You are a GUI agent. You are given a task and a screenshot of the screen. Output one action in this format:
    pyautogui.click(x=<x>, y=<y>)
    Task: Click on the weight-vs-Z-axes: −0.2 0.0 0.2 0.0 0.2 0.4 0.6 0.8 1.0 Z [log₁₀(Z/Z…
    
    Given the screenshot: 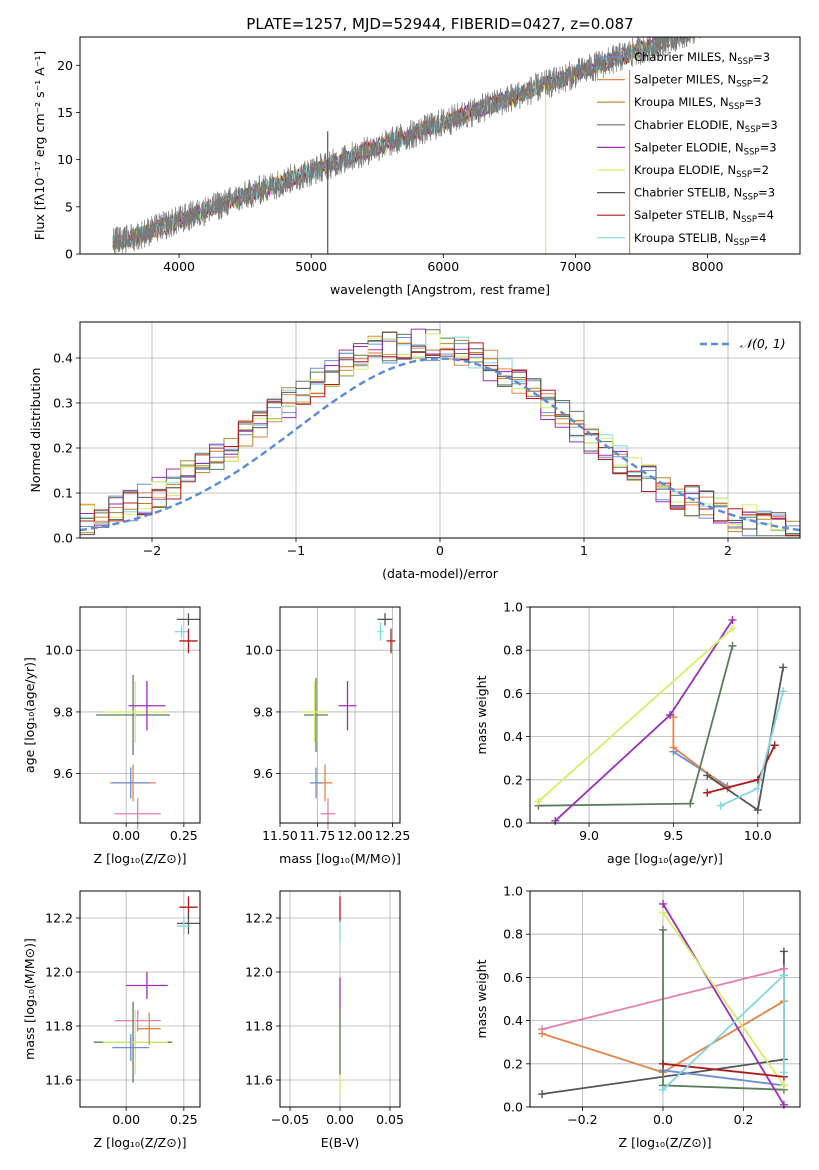 What is the action you would take?
    pyautogui.click(x=637, y=1017)
    